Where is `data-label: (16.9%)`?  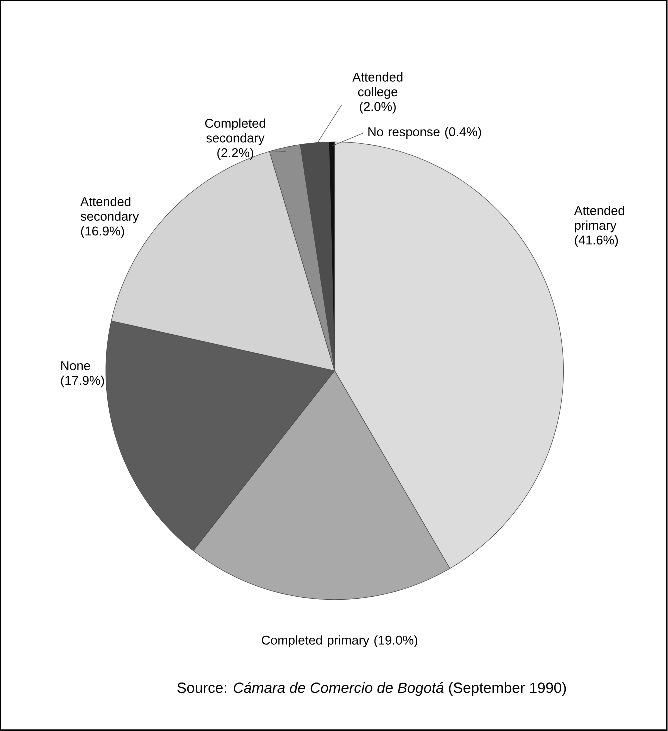
data-label: (16.9%) is located at coordinates (102, 232).